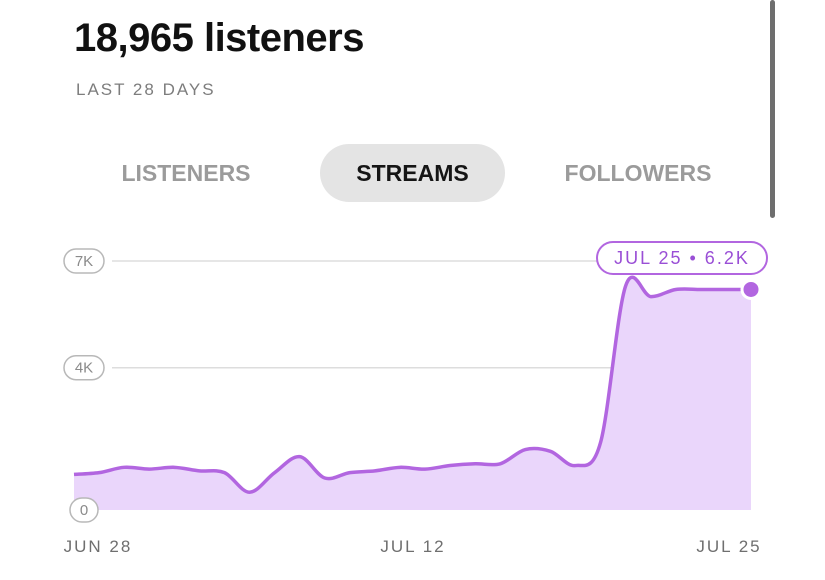  Describe the element at coordinates (638, 173) in the screenshot. I see `tab-followers: FOLLOWERS` at that location.